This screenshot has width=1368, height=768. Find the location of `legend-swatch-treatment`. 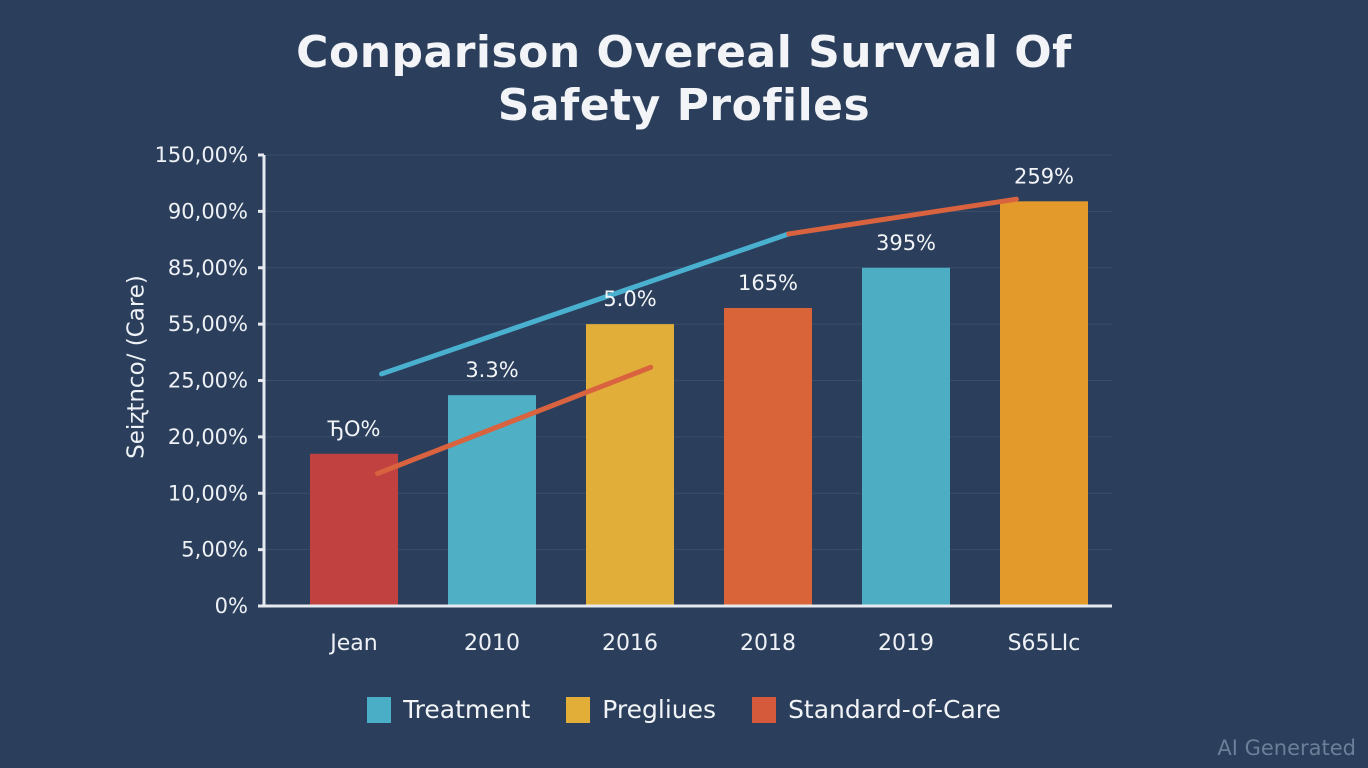

legend-swatch-treatment is located at coordinates (379, 709).